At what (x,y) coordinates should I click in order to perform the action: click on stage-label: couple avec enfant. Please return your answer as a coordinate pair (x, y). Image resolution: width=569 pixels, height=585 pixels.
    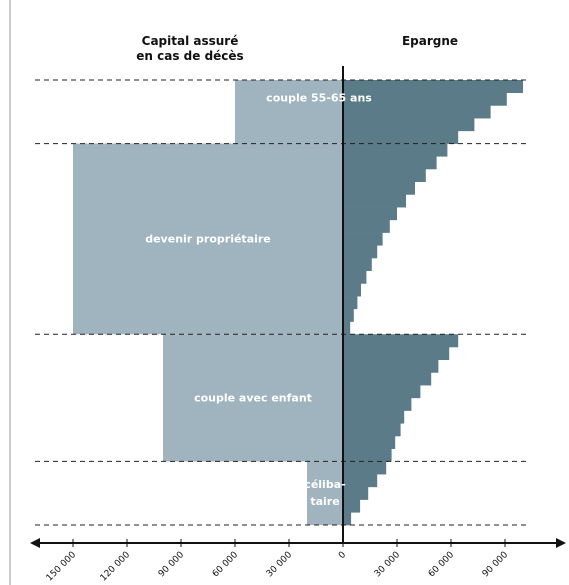
    Looking at the image, I should click on (253, 398).